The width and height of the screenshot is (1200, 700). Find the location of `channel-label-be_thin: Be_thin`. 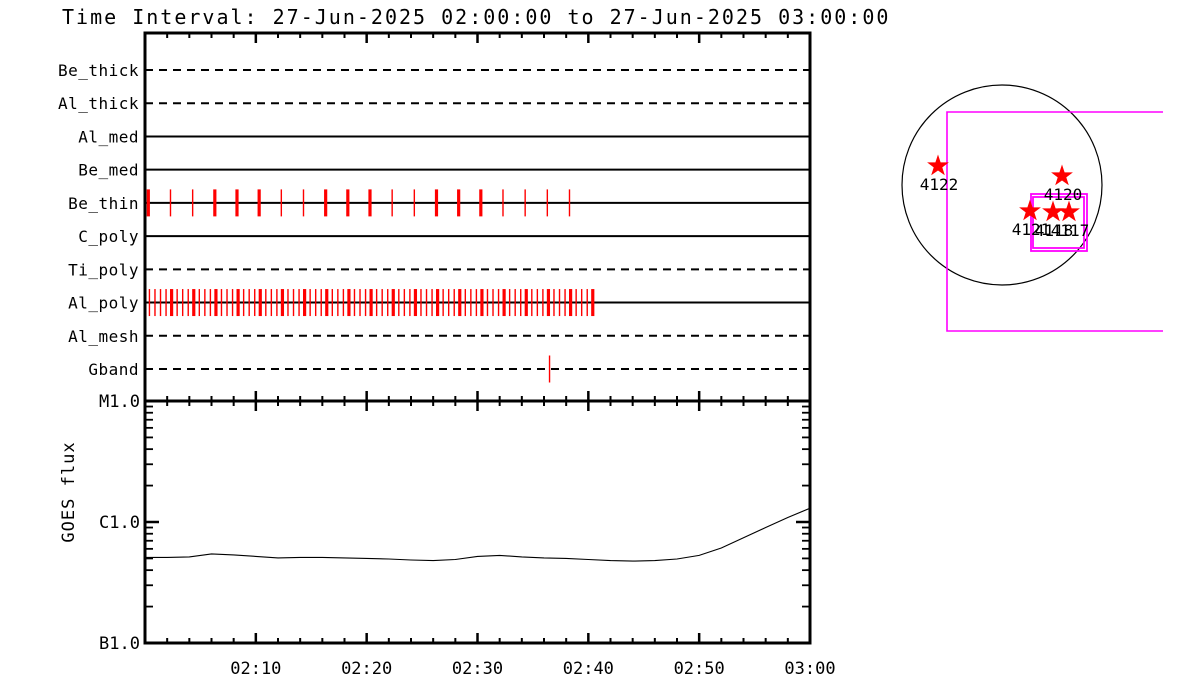

channel-label-be_thin: Be_thin is located at coordinates (103, 203).